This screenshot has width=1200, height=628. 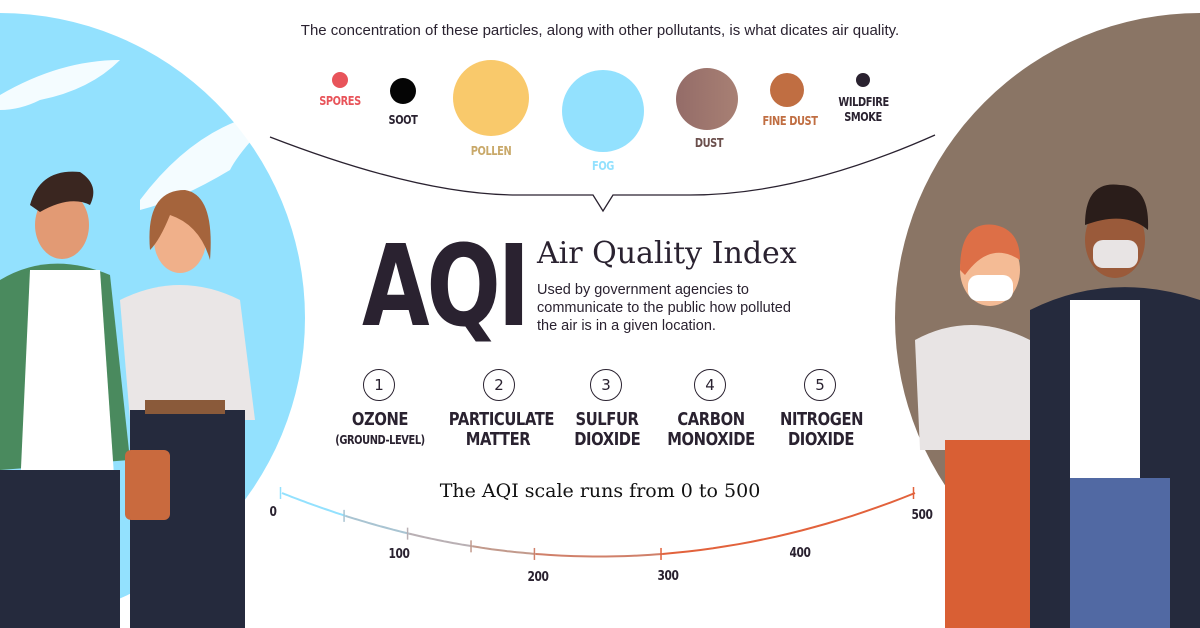 I want to click on particle-soot, so click(x=403, y=91).